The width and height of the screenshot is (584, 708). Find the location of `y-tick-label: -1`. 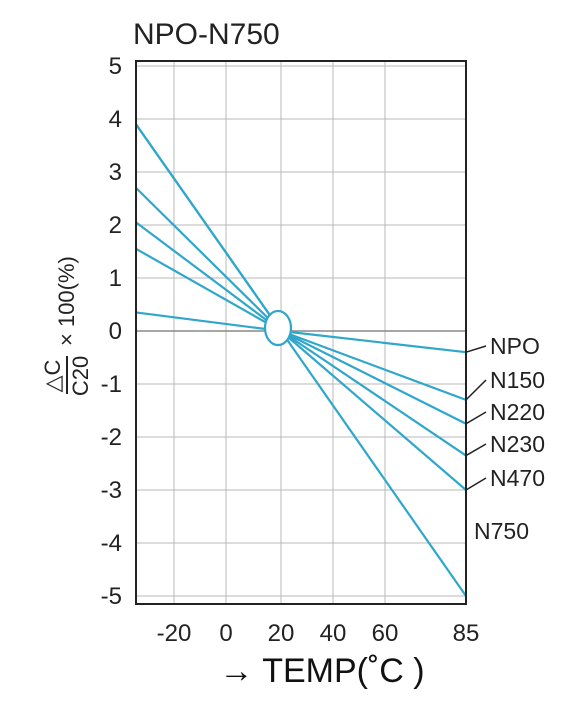

y-tick-label: -1 is located at coordinates (111, 384).